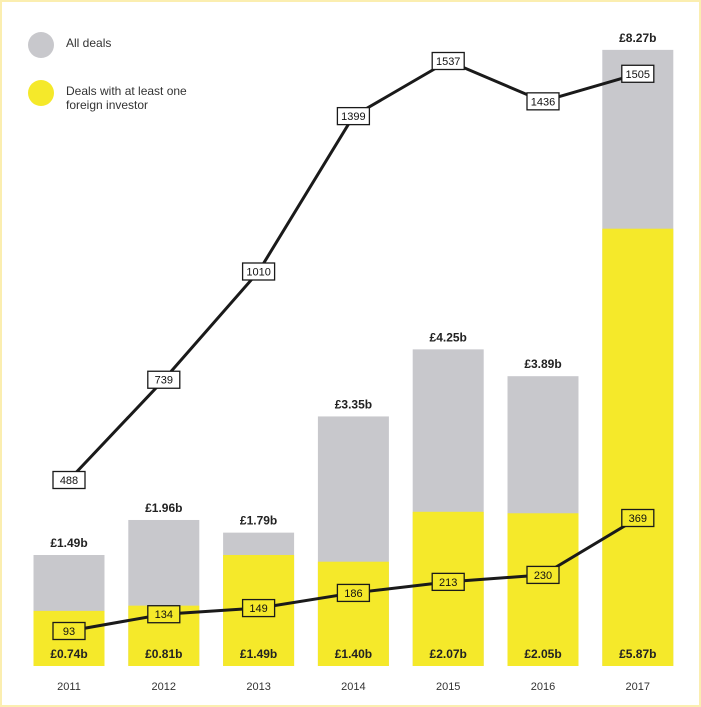 Image resolution: width=701 pixels, height=707 pixels. Describe the element at coordinates (448, 337) in the screenshot. I see `data-label-total-2015: £4.25b` at that location.